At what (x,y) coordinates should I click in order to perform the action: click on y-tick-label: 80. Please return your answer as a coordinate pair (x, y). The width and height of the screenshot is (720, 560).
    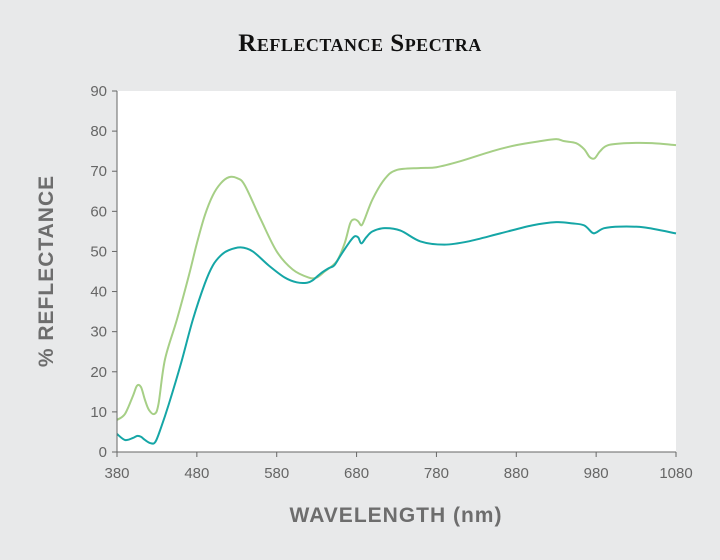
    Looking at the image, I should click on (98, 131).